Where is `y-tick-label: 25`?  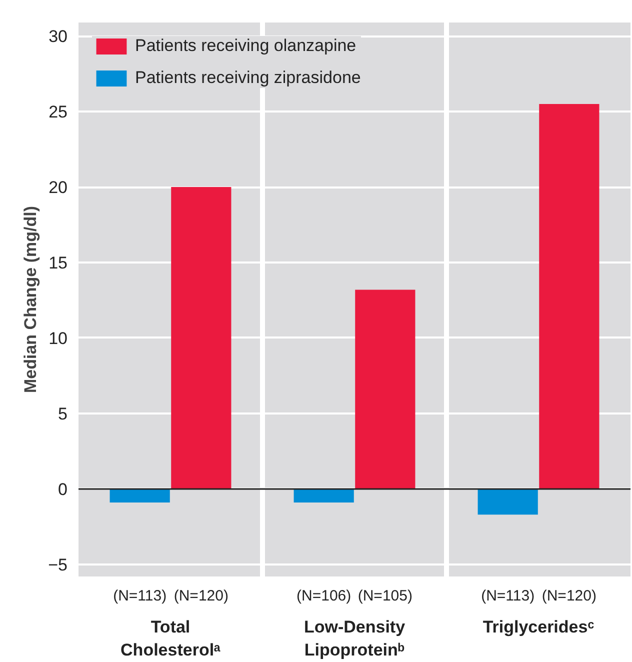 y-tick-label: 25 is located at coordinates (58, 112).